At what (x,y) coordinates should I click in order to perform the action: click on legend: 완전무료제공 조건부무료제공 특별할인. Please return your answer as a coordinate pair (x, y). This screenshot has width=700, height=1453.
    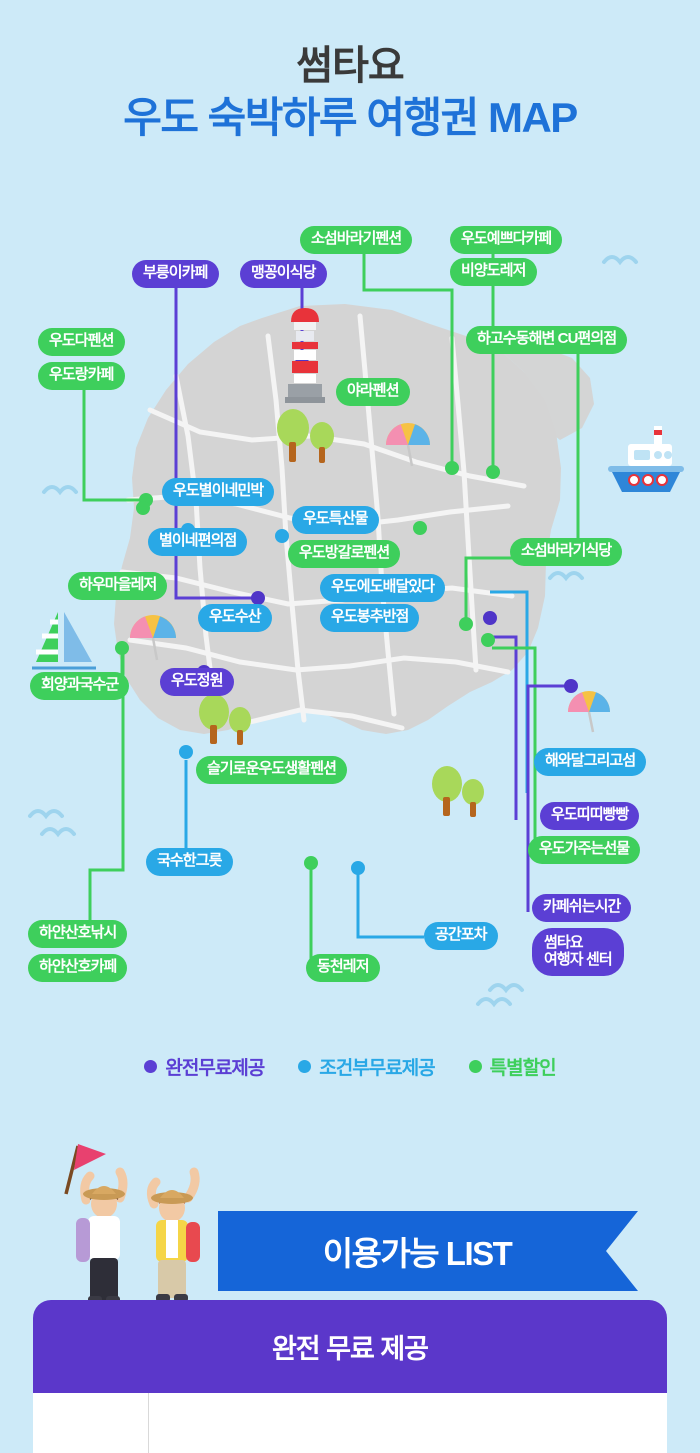
    Looking at the image, I should click on (350, 1066).